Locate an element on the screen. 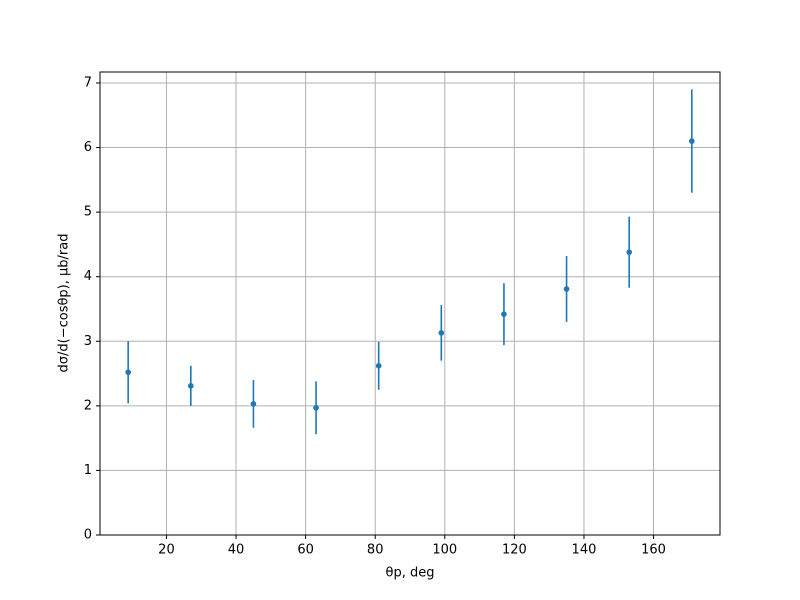 The image size is (800, 600). y-tick-label: 0 is located at coordinates (88, 535).